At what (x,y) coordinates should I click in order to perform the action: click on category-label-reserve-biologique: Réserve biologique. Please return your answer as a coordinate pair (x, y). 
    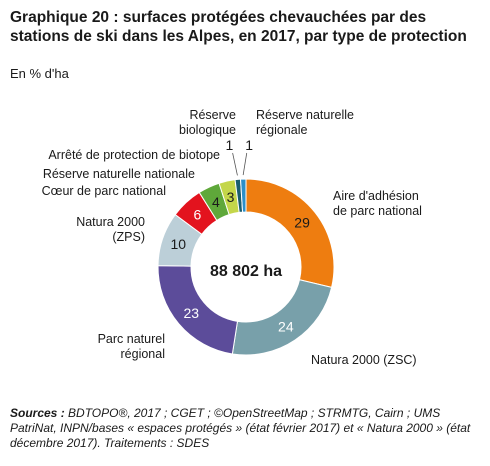
    Looking at the image, I should click on (207, 122).